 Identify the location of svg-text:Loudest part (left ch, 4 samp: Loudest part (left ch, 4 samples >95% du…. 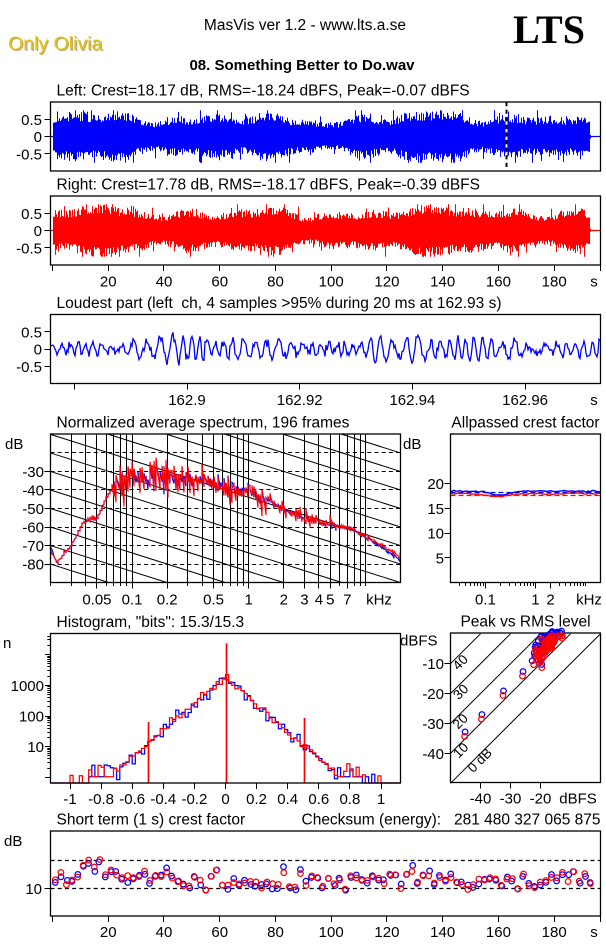
(279, 303).